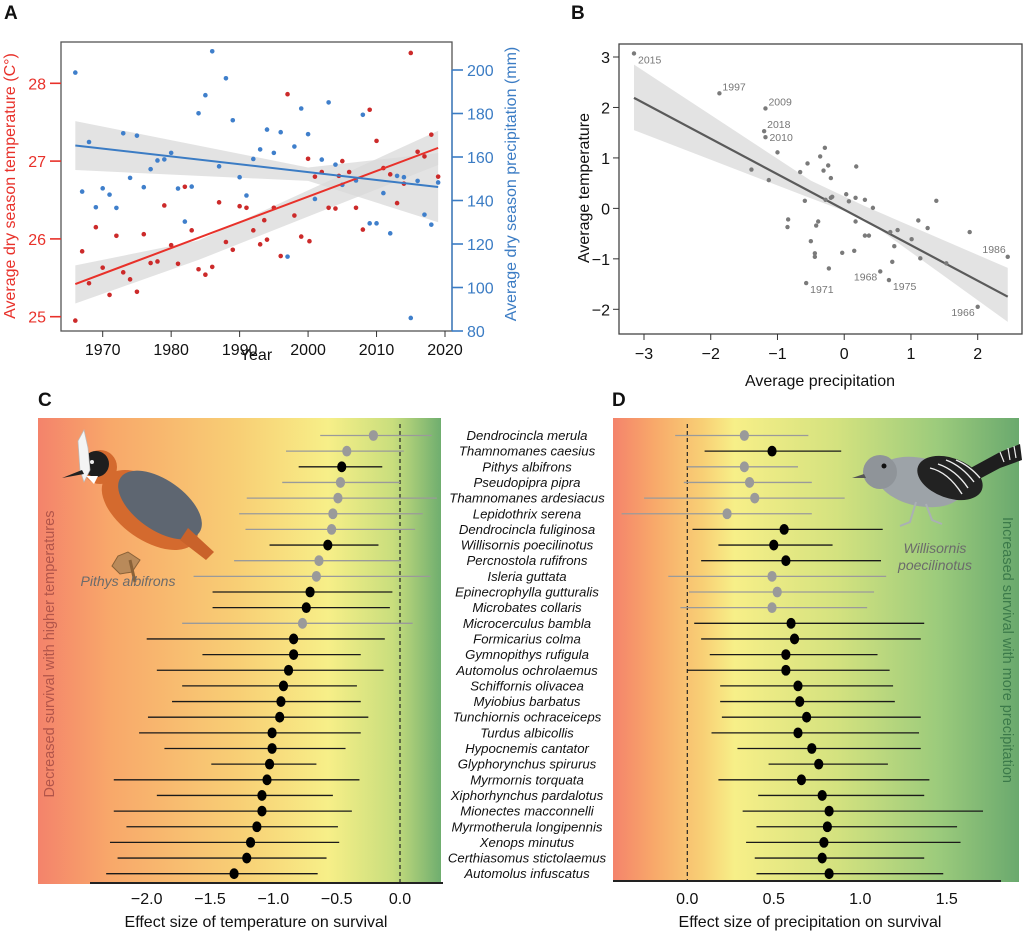 This screenshot has width=1024, height=938. Describe the element at coordinates (619, 400) in the screenshot. I see `panel-letter-d: D` at that location.